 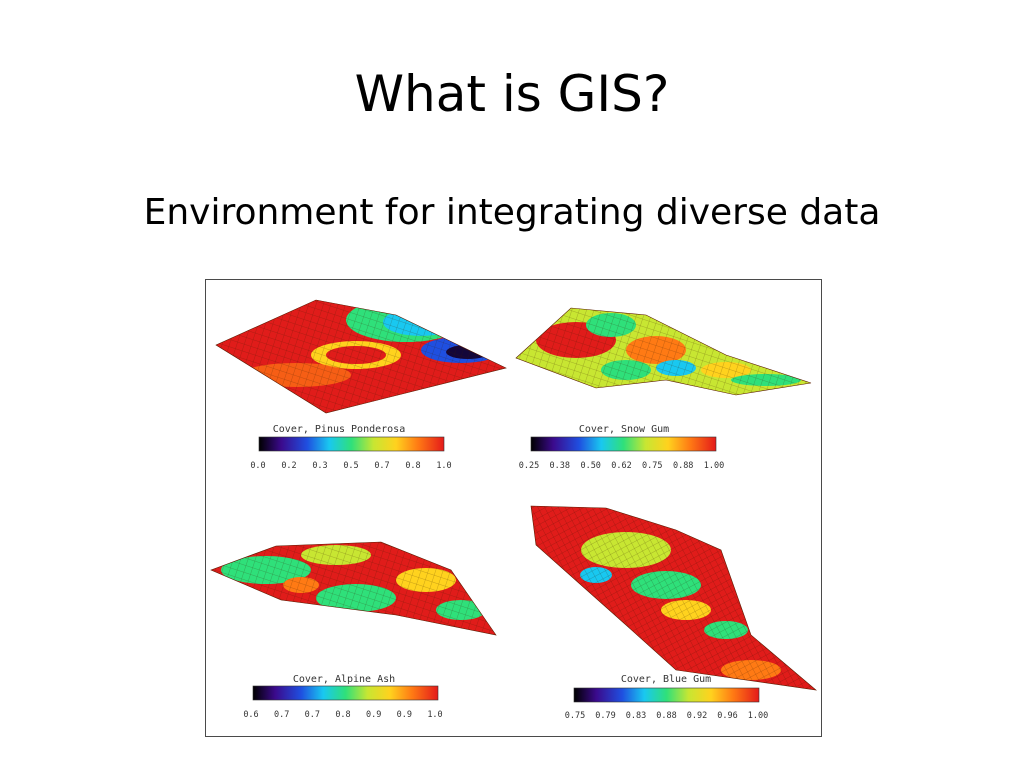 I want to click on colorbar-tick-label: 0.6, so click(x=250, y=715).